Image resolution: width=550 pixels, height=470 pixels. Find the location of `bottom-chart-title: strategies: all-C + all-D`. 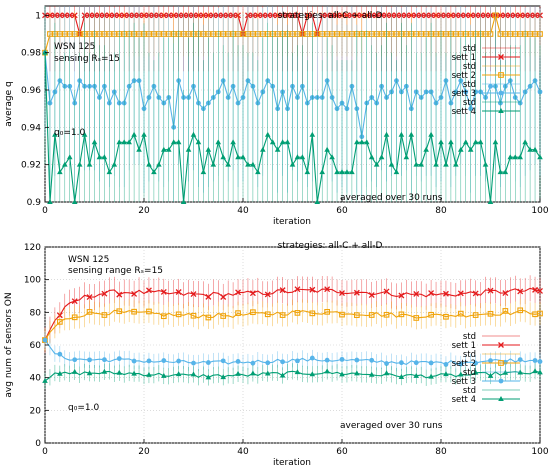

bottom-chart-title: strategies: all-C + all-D is located at coordinates (330, 246).